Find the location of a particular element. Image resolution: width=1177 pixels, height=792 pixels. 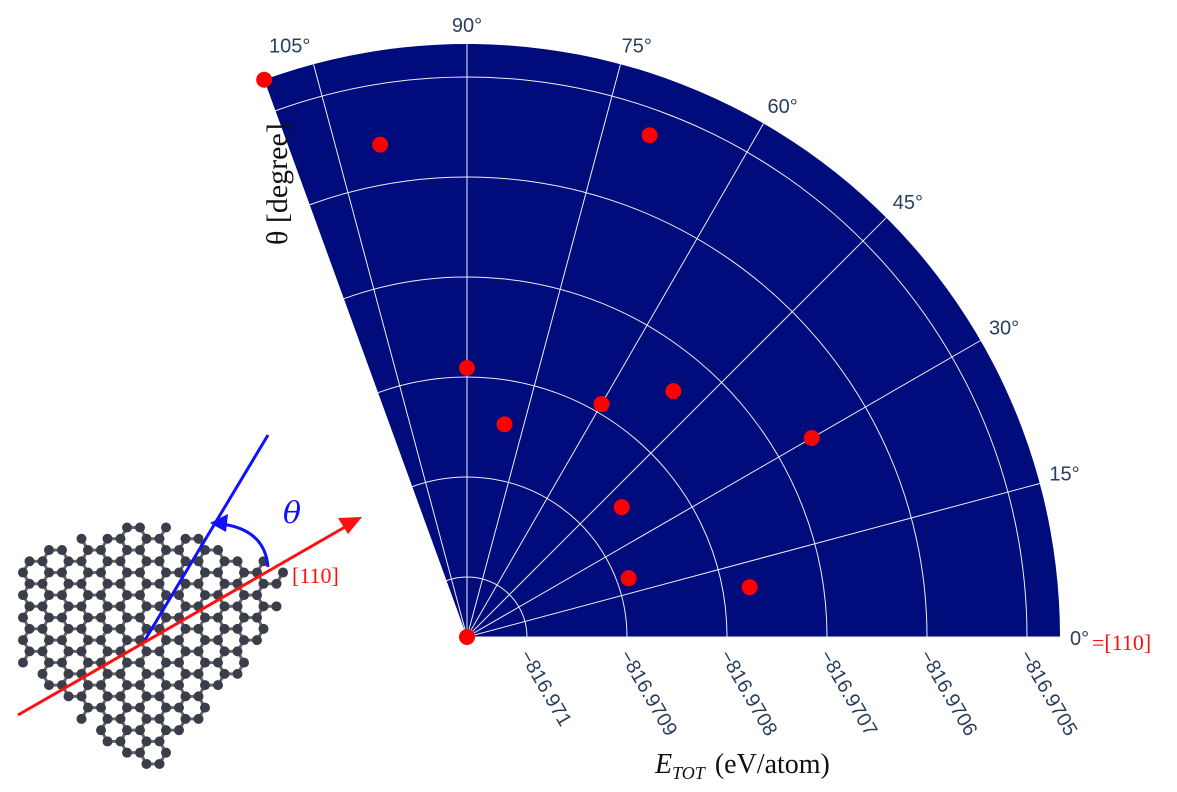

angular-tick-label: 0° is located at coordinates (1079, 639).